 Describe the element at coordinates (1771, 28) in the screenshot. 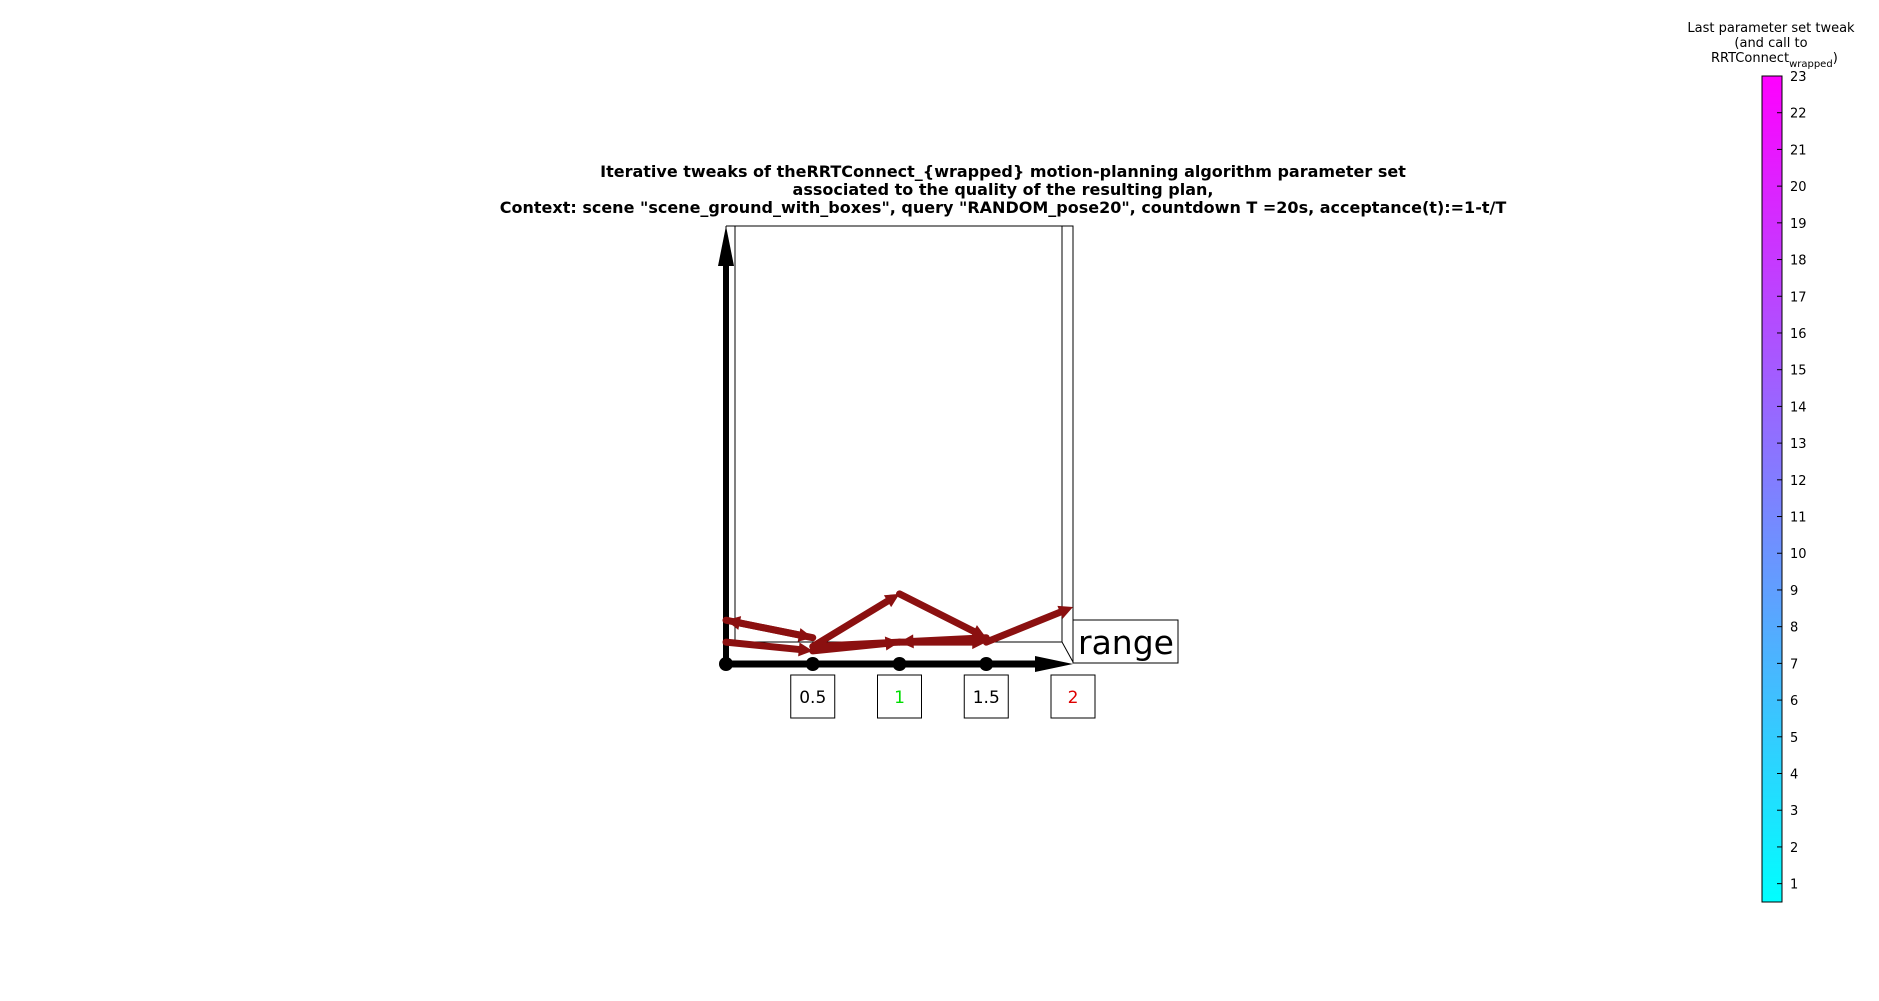

I see `colorbar-title-line-1: Last parameter set tweak` at that location.